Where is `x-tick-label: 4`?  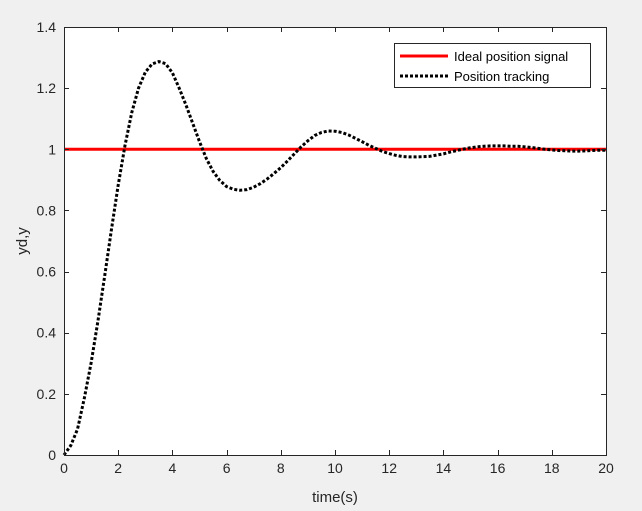
x-tick-label: 4 is located at coordinates (173, 468).